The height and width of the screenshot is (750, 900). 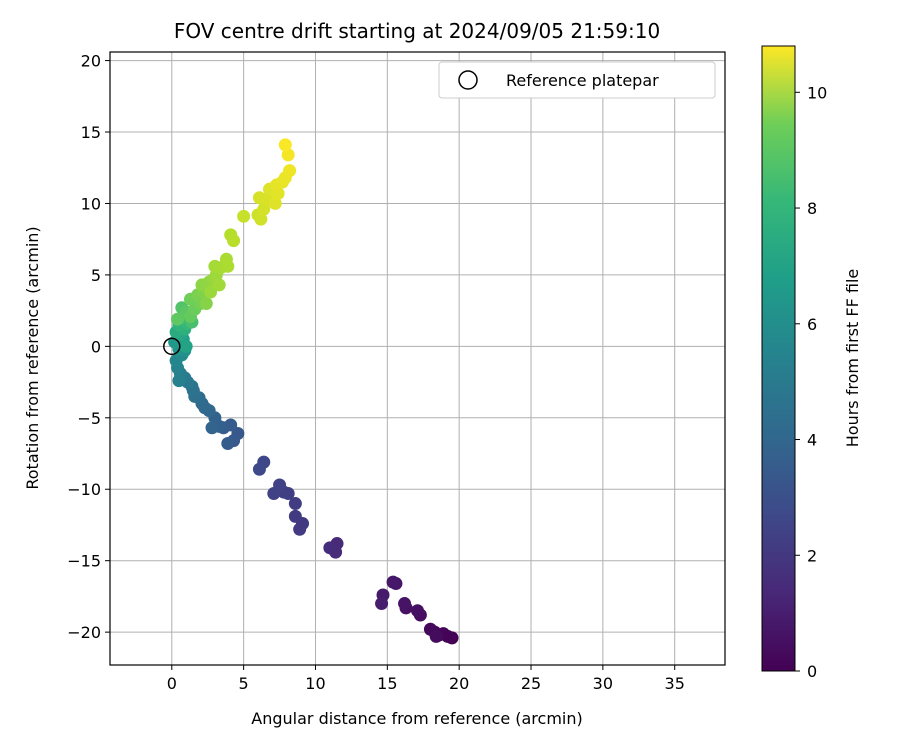 What do you see at coordinates (812, 324) in the screenshot?
I see `colorbar-tick-label: 6` at bounding box center [812, 324].